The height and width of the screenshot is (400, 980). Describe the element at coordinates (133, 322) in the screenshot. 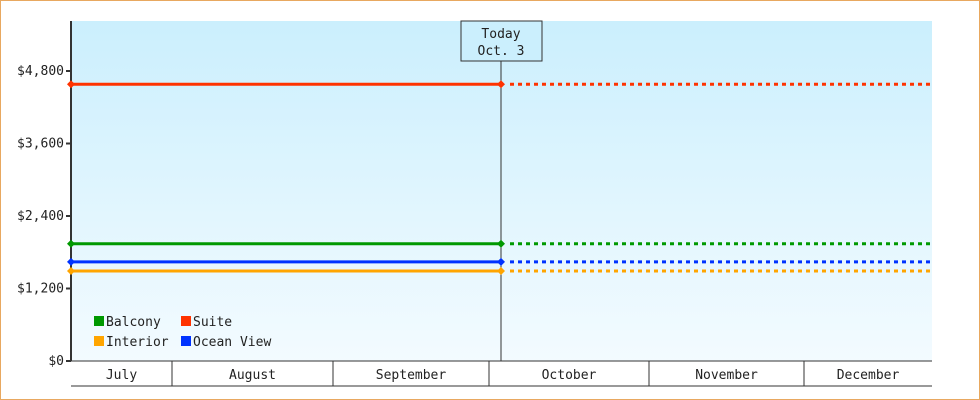

I see `legend-label-balcony: Balcony` at that location.